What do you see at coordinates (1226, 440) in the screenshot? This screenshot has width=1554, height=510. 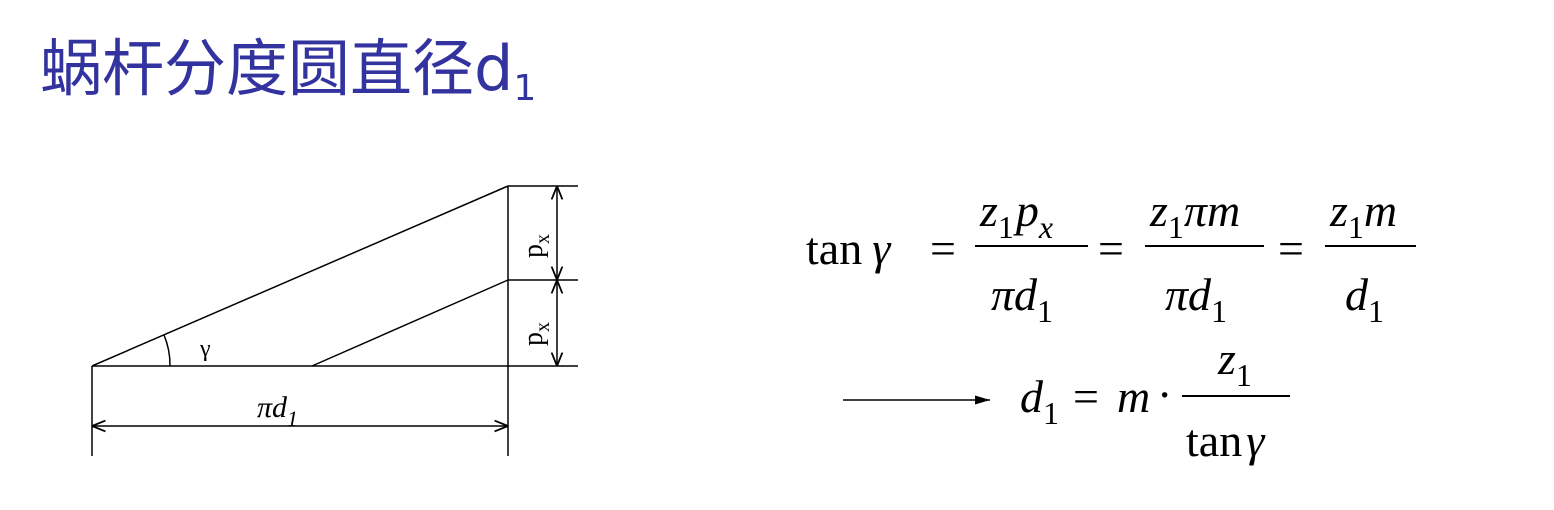 I see `formula2-denominator: tanγ` at bounding box center [1226, 440].